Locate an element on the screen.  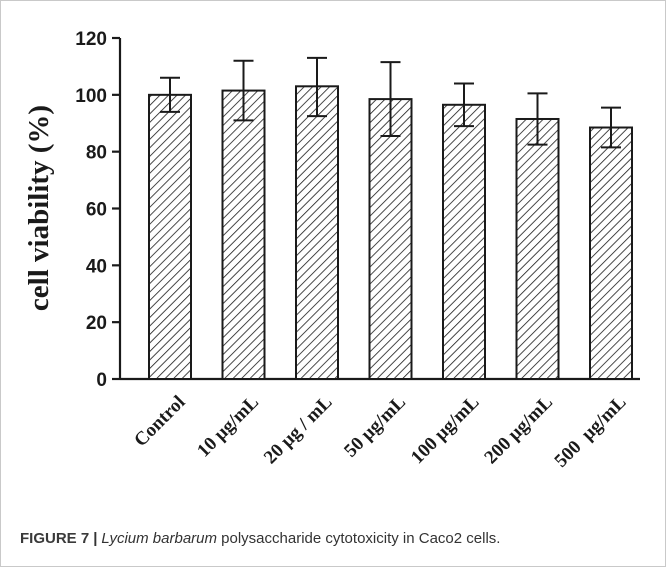
caption-species-name: Lycium barbarum is located at coordinates (159, 538).